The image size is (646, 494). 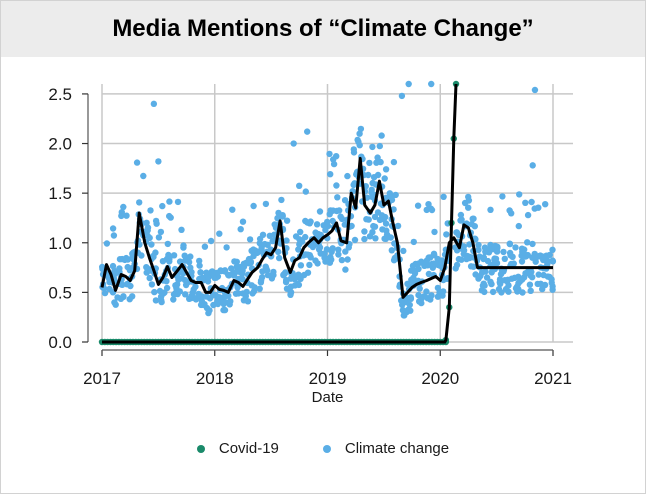 What do you see at coordinates (397, 448) in the screenshot?
I see `climate-legend-label: Climate change` at bounding box center [397, 448].